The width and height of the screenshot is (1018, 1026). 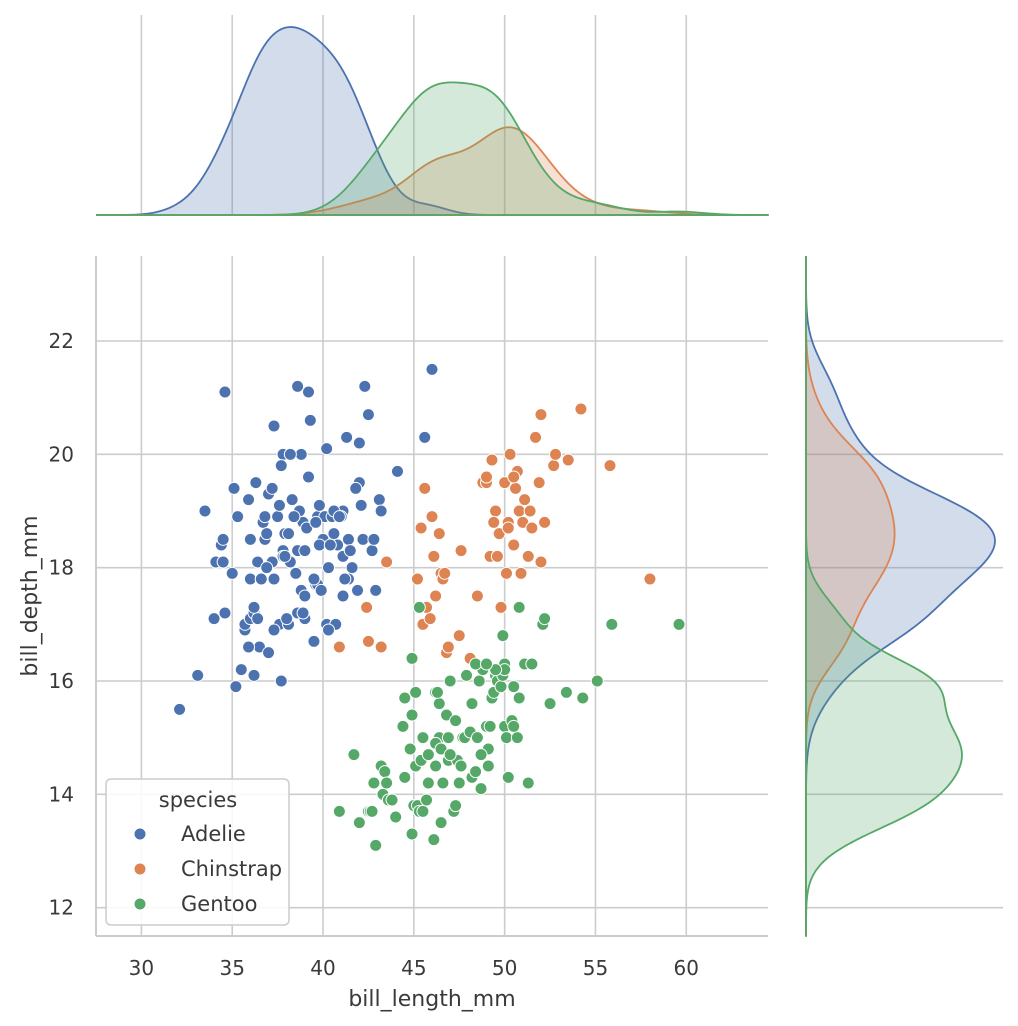 I want to click on legend-label-adelie: Adelie, so click(x=213, y=834).